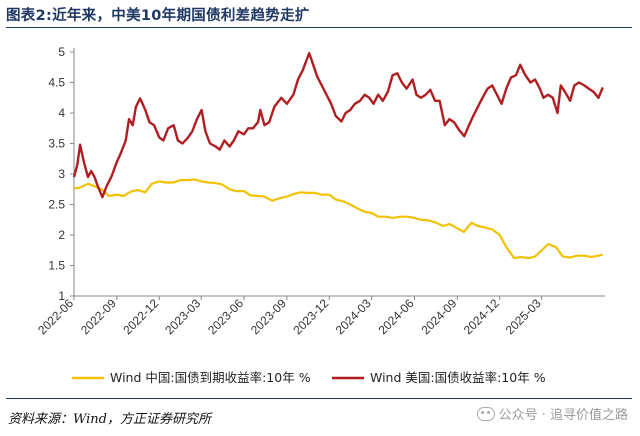 This screenshot has height=436, width=640. What do you see at coordinates (353, 316) in the screenshot?
I see `x-tick-label: 2024-03` at bounding box center [353, 316].